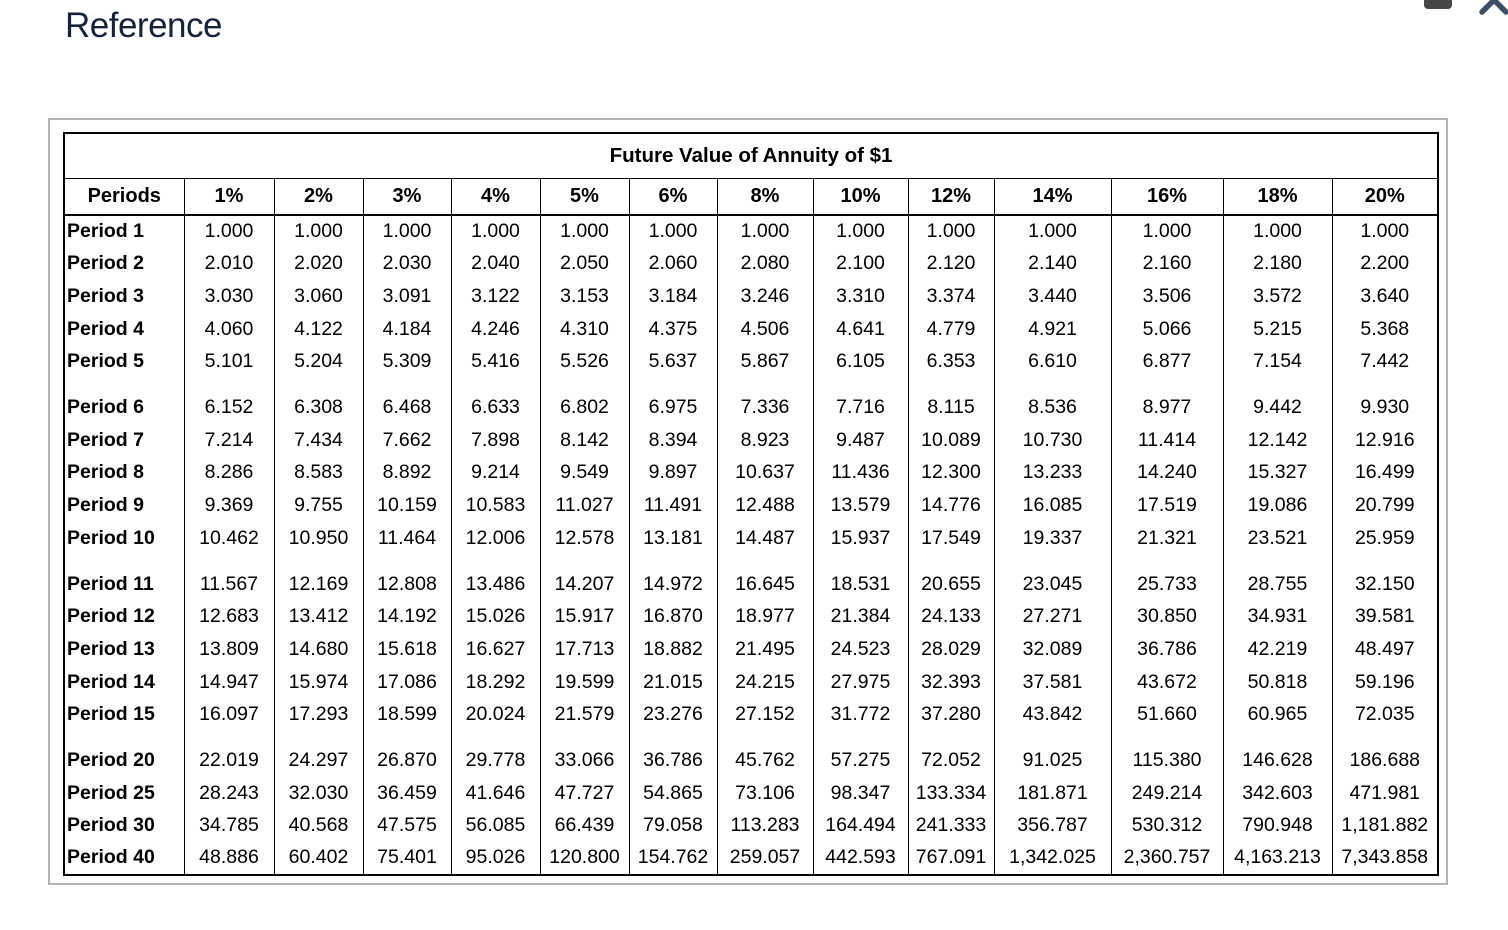 The height and width of the screenshot is (930, 1508). What do you see at coordinates (584, 649) in the screenshot?
I see `table-cell: 17.713` at bounding box center [584, 649].